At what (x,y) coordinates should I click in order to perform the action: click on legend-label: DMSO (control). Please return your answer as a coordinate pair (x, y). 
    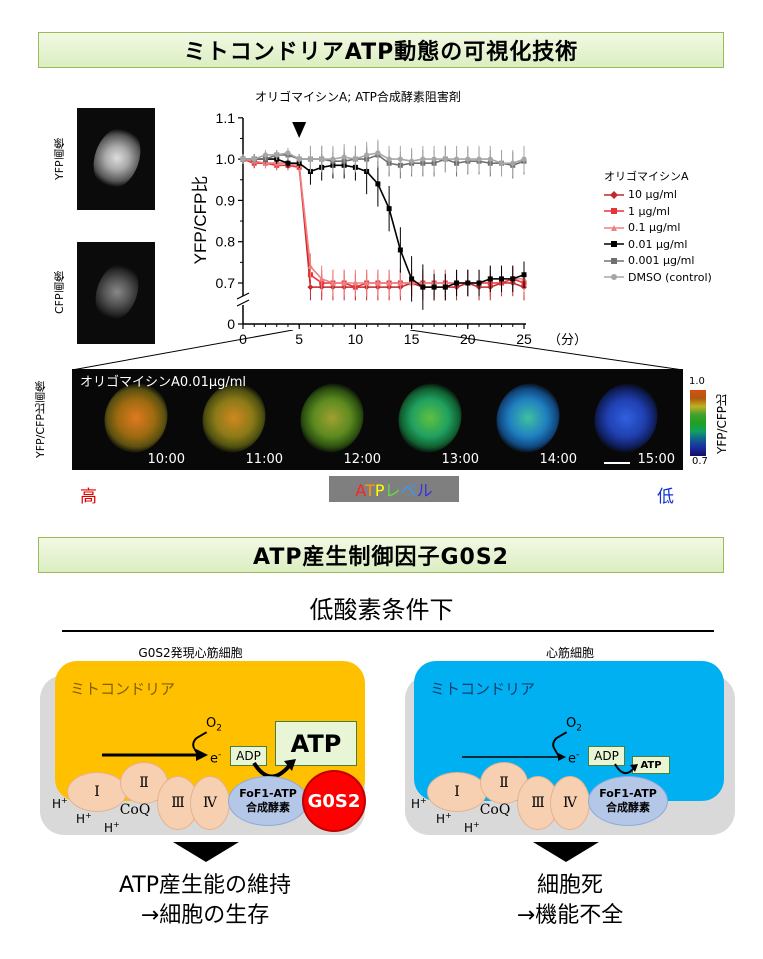
    Looking at the image, I should click on (670, 277).